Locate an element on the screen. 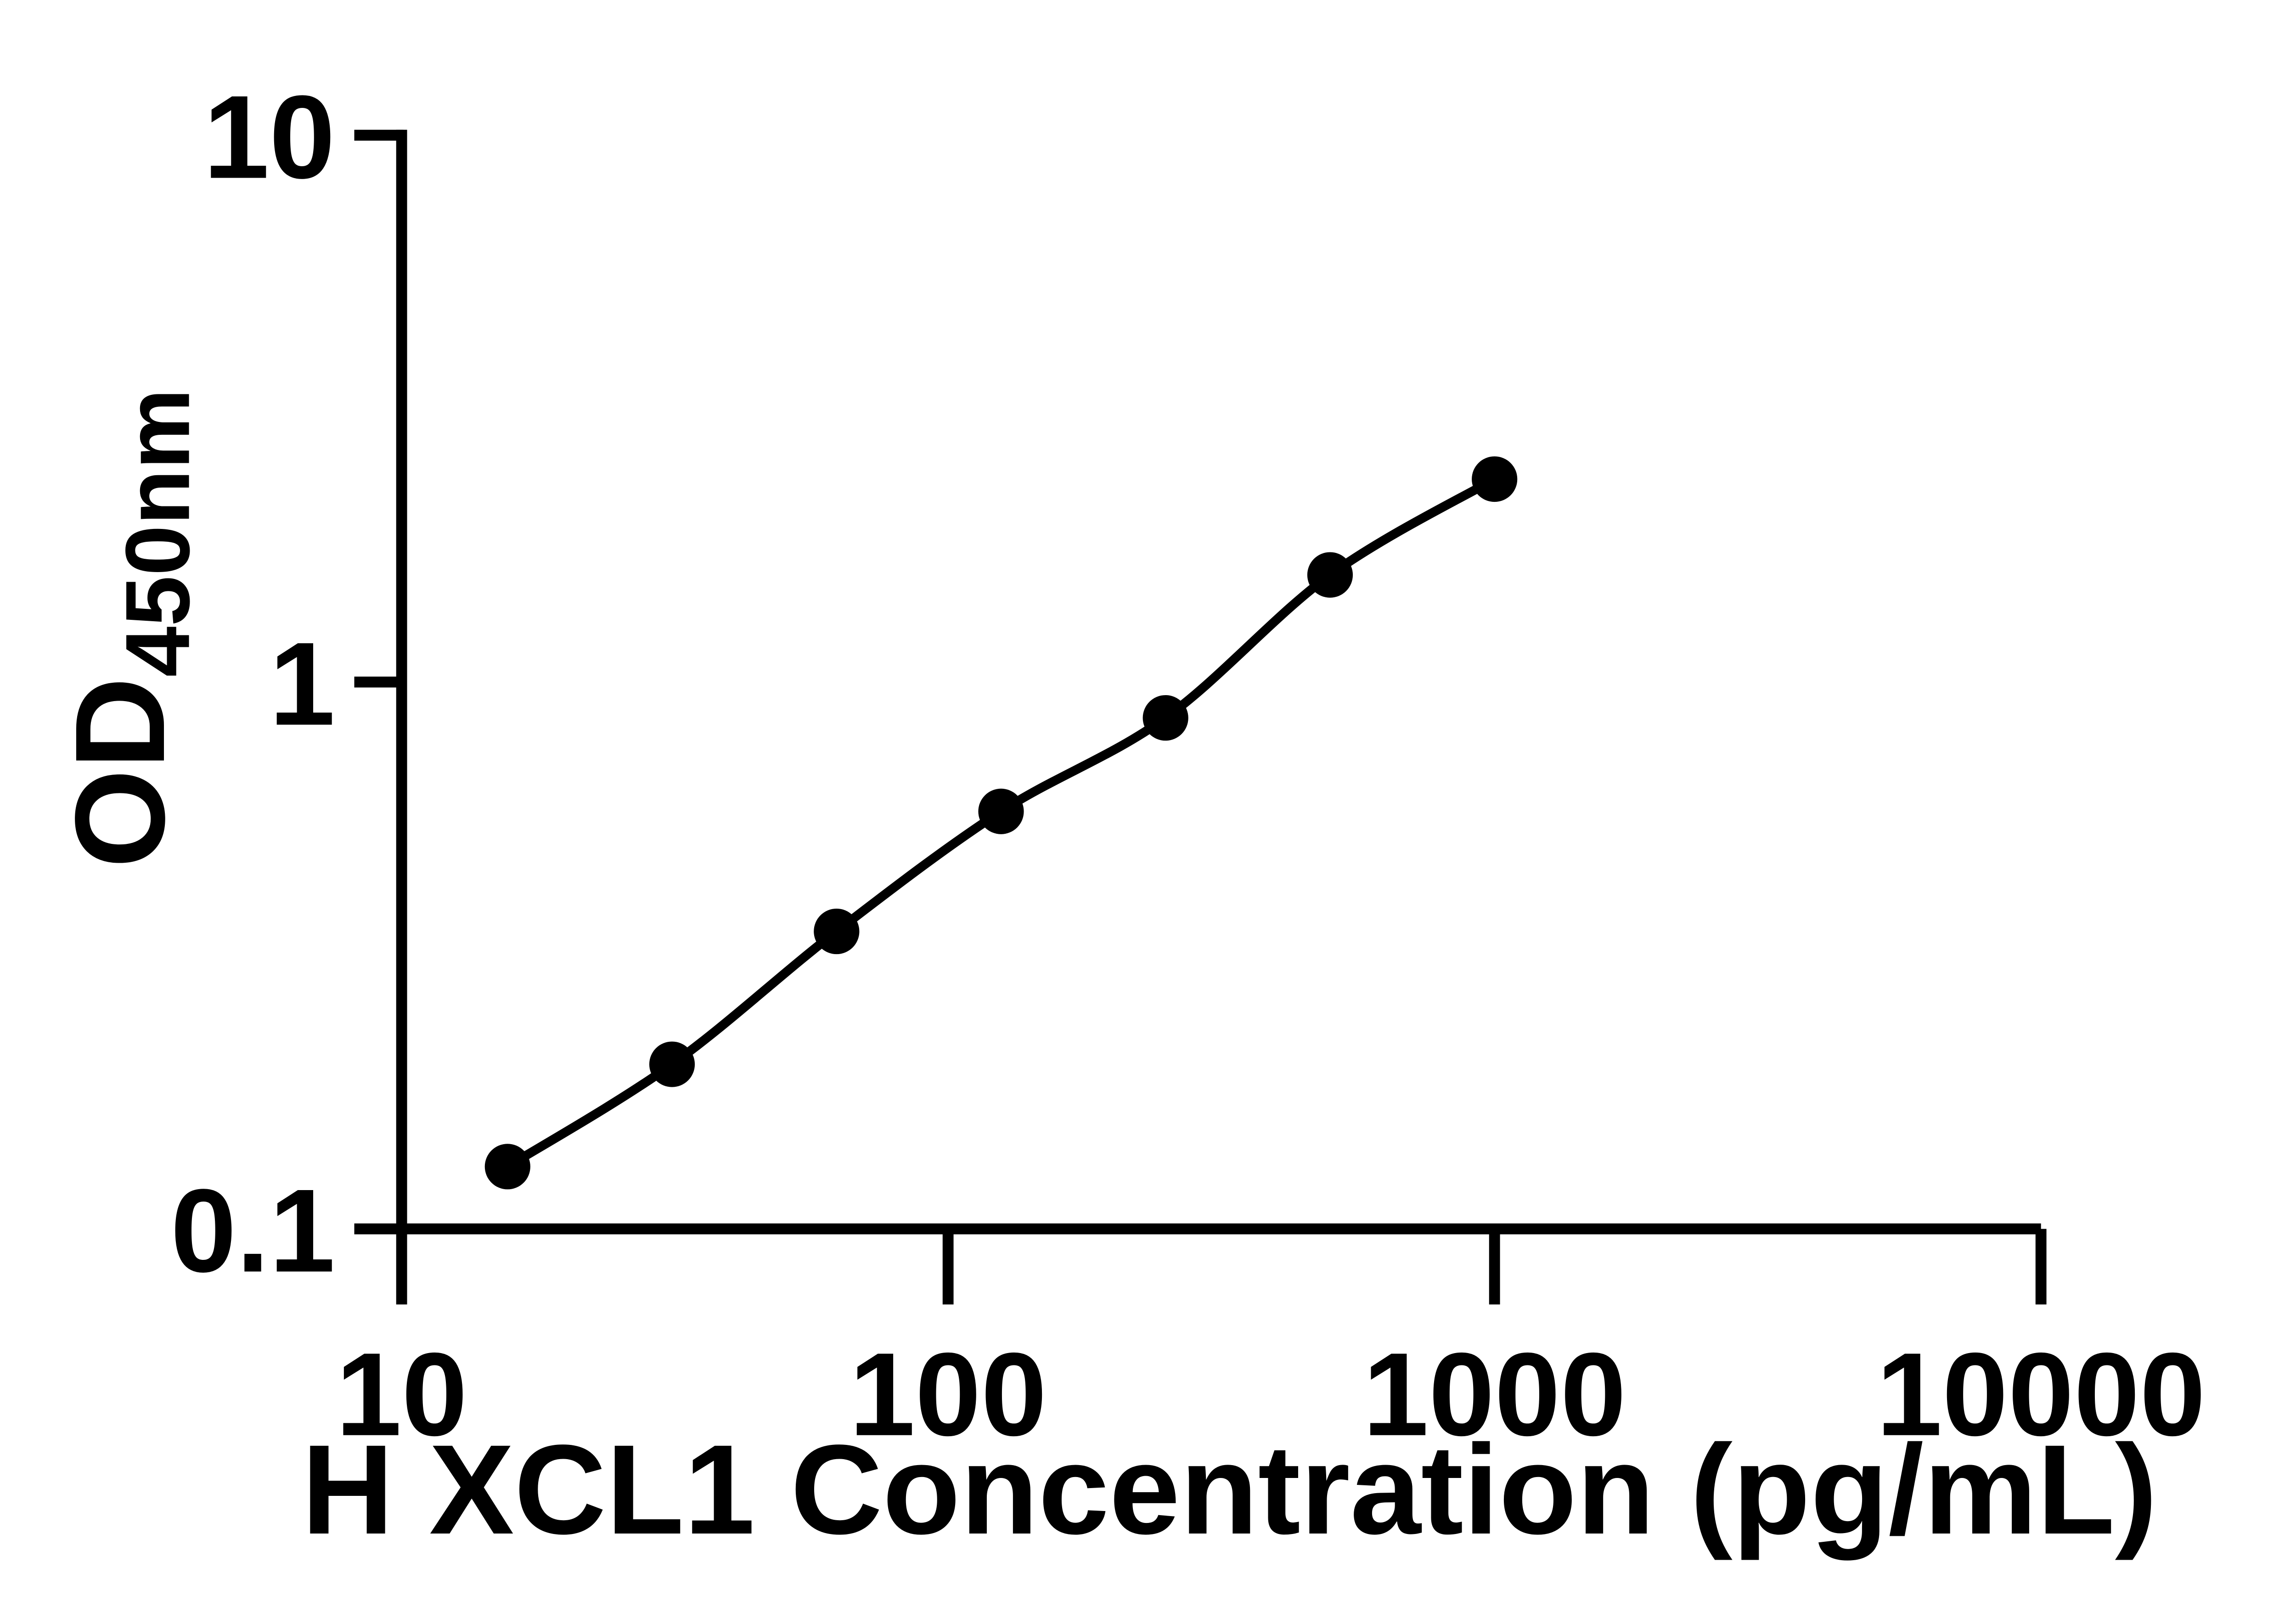 This screenshot has width=2296, height=1618. y-axis-tick-label: 1 is located at coordinates (302, 684).